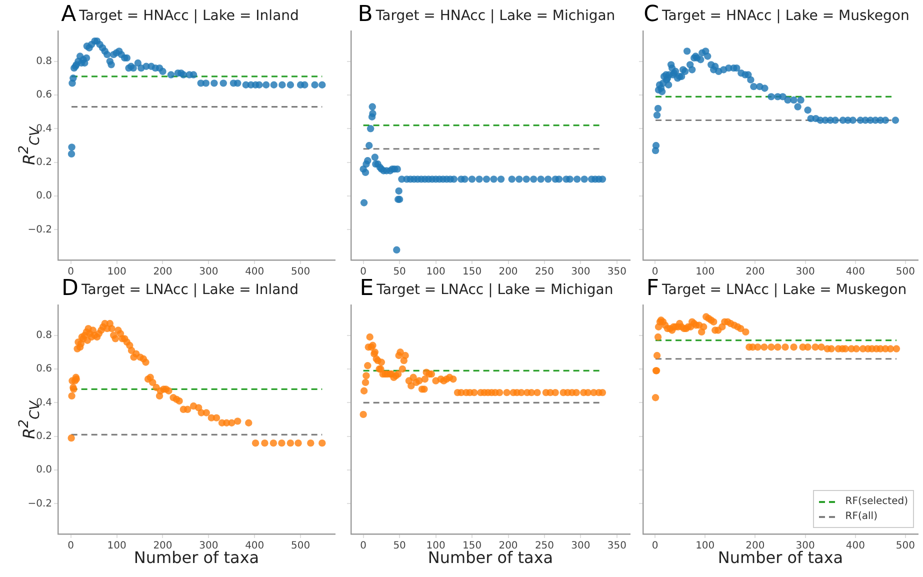 Image resolution: width=923 pixels, height=577 pixels. Describe the element at coordinates (544, 272) in the screenshot. I see `x-tick-label: 250` at that location.